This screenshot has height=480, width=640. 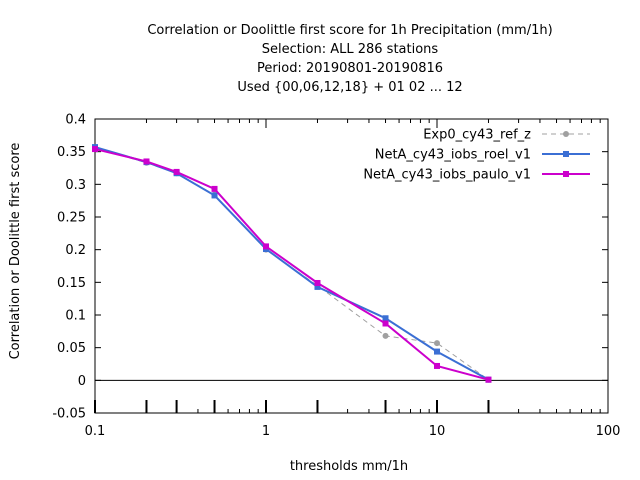 What do you see at coordinates (95, 431) in the screenshot?
I see `x-tick-label: 0.1` at bounding box center [95, 431].